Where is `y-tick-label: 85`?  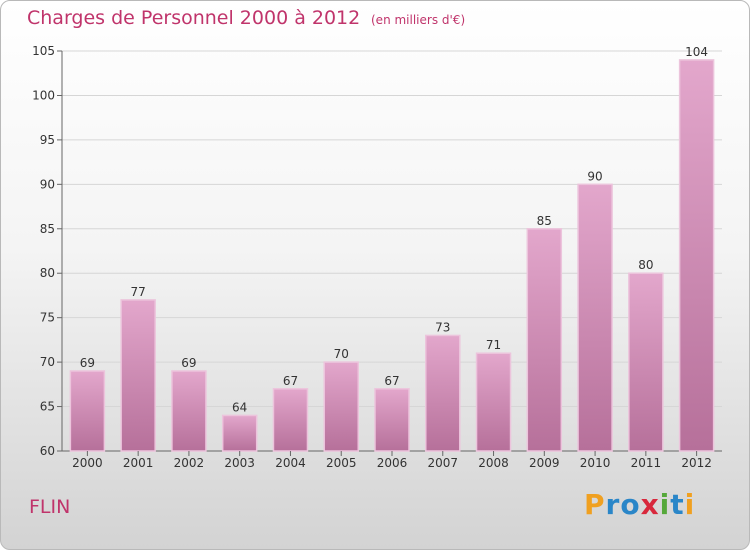 y-tick-label: 85 is located at coordinates (47, 229).